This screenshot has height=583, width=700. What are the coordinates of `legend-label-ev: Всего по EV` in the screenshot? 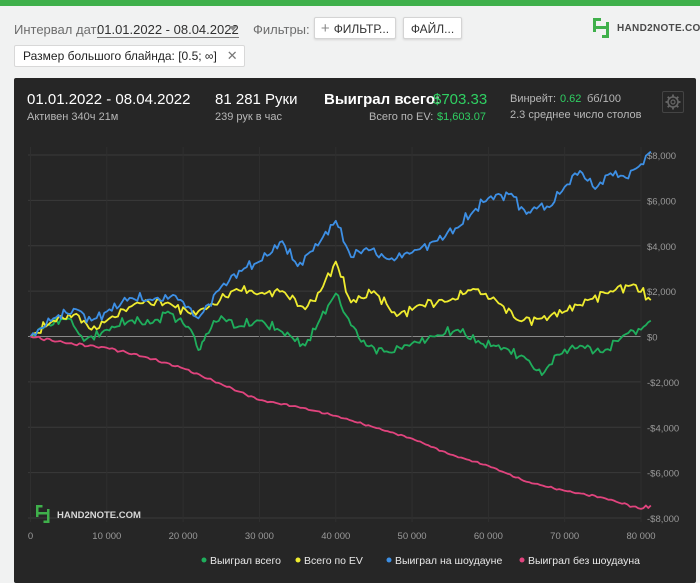 It's located at (333, 561).